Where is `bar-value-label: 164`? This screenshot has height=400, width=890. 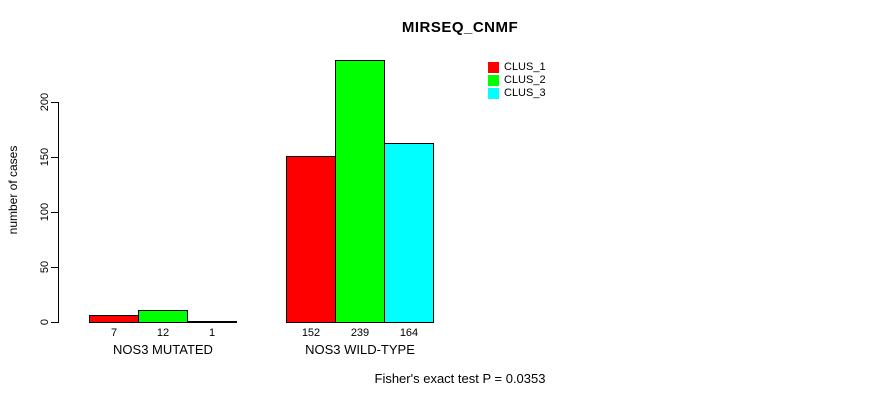
bar-value-label: 164 is located at coordinates (409, 333).